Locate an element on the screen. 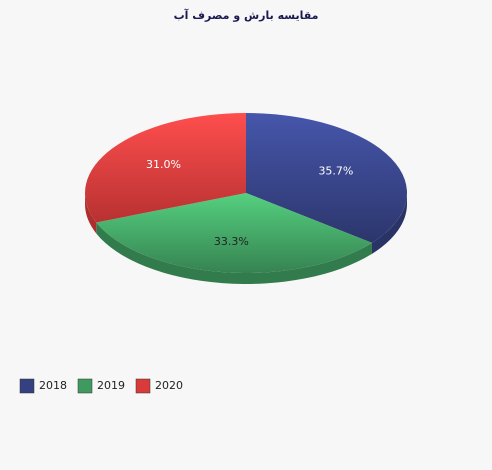  data-label: 33.3% is located at coordinates (231, 241).